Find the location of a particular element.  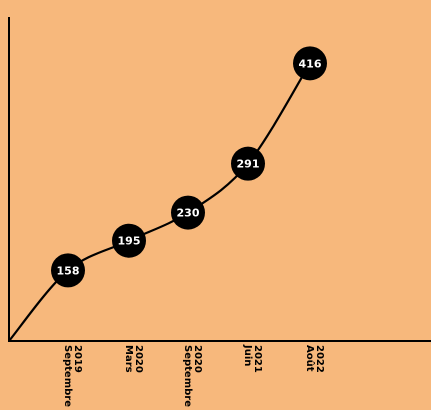

data-label: 195 is located at coordinates (129, 241).